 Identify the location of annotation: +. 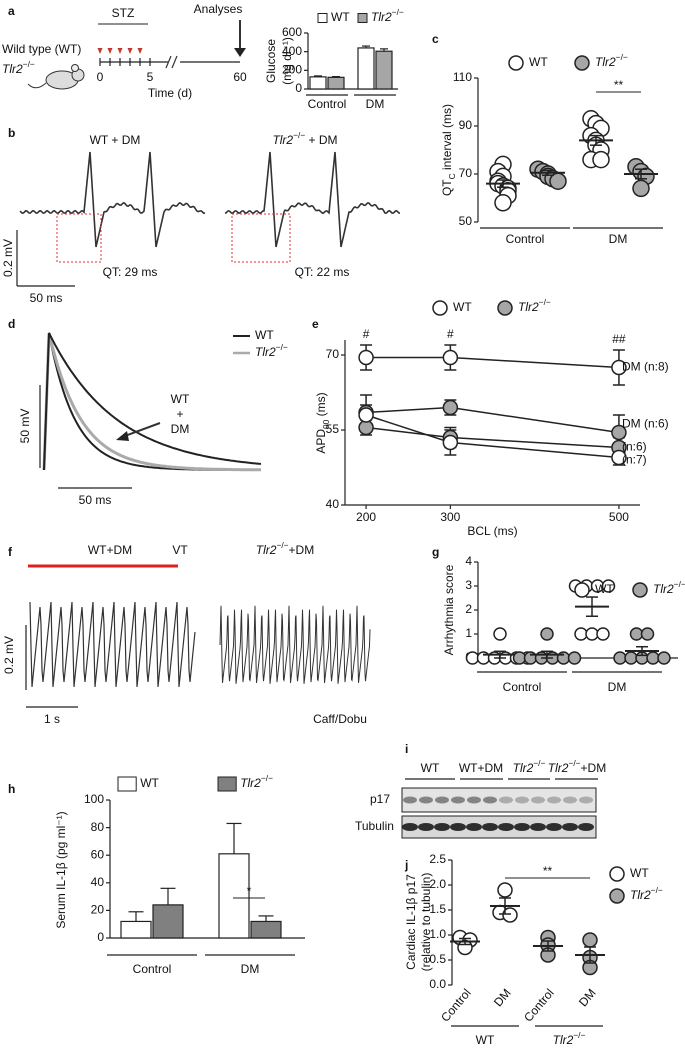
(179, 414).